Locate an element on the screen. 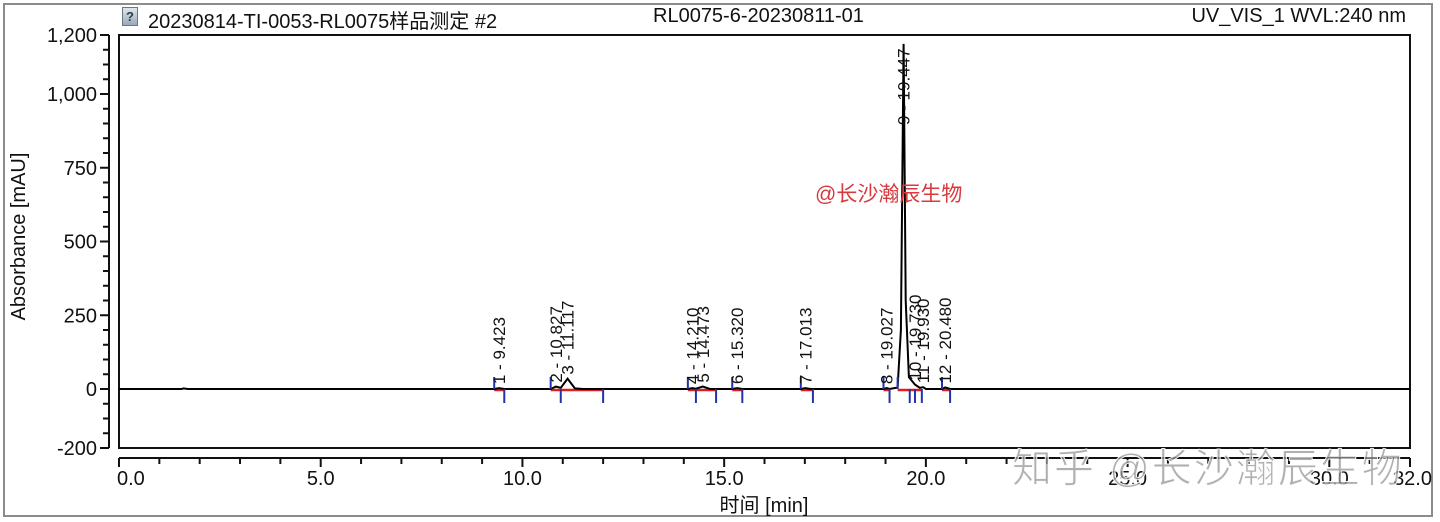 This screenshot has height=522, width=1440. peak-label: 10 - 19.730 is located at coordinates (915, 338).